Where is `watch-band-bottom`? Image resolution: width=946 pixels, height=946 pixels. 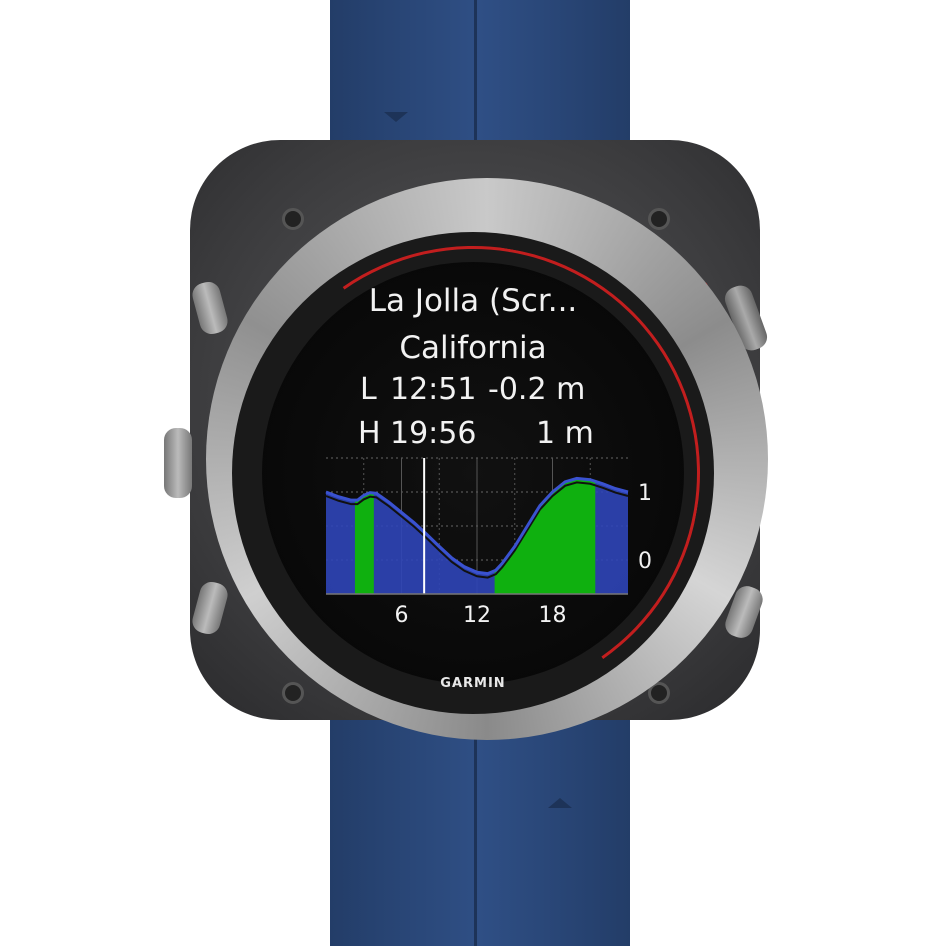 watch-band-bottom is located at coordinates (480, 833).